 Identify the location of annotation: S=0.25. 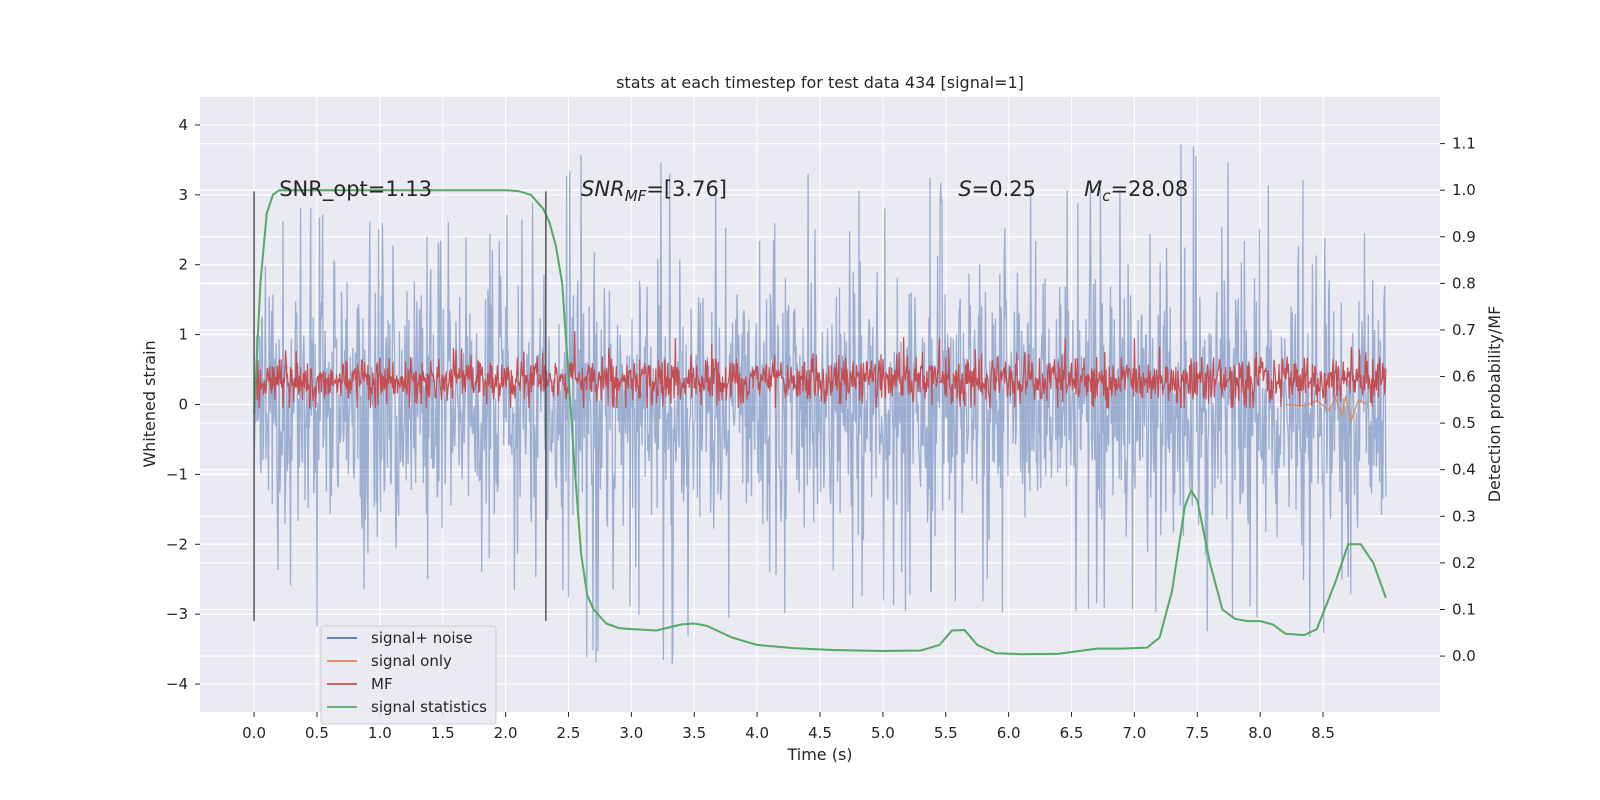
(997, 189).